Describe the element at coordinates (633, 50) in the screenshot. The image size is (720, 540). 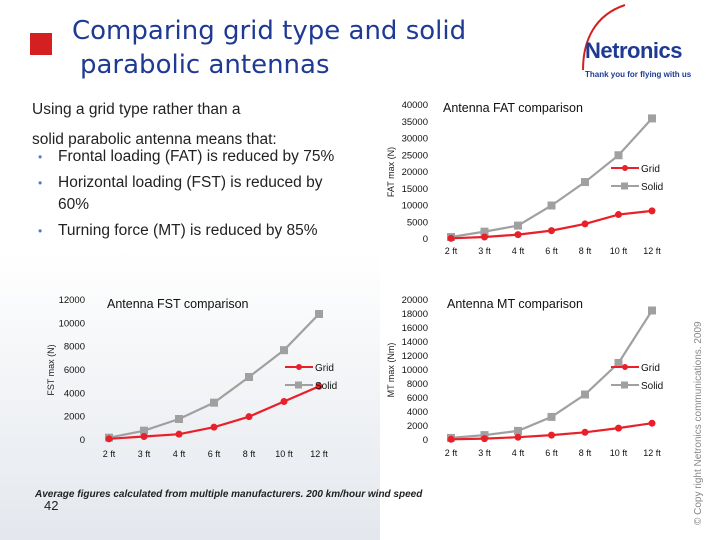
I see `logo-wordmark: Netronics` at that location.